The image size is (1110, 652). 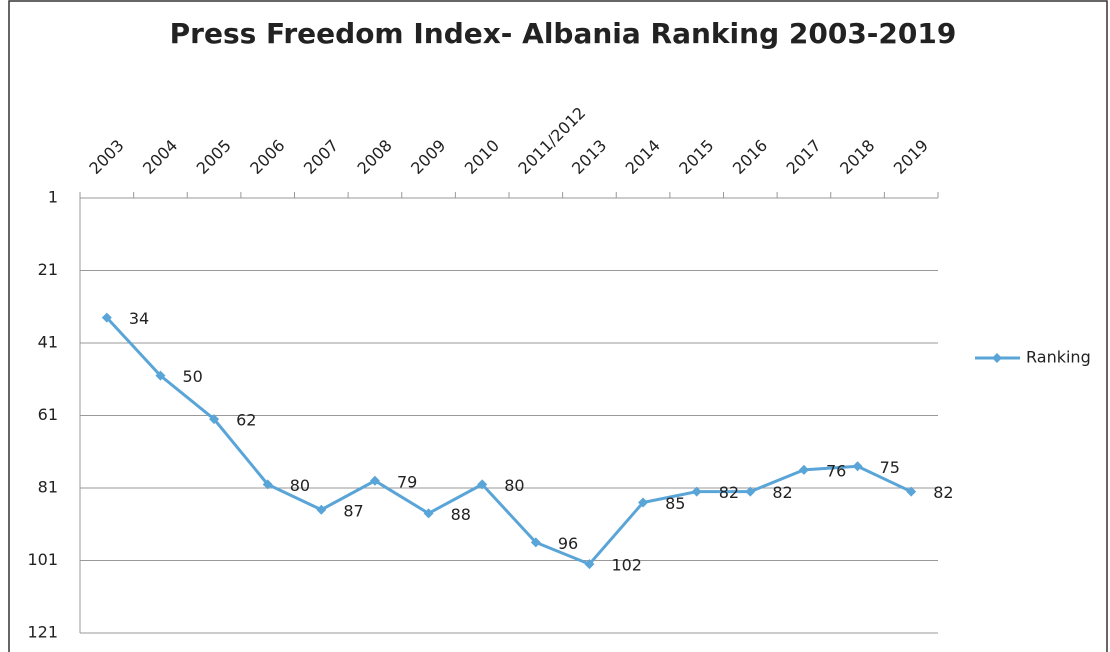 What do you see at coordinates (997, 358) in the screenshot?
I see `legend-marker` at bounding box center [997, 358].